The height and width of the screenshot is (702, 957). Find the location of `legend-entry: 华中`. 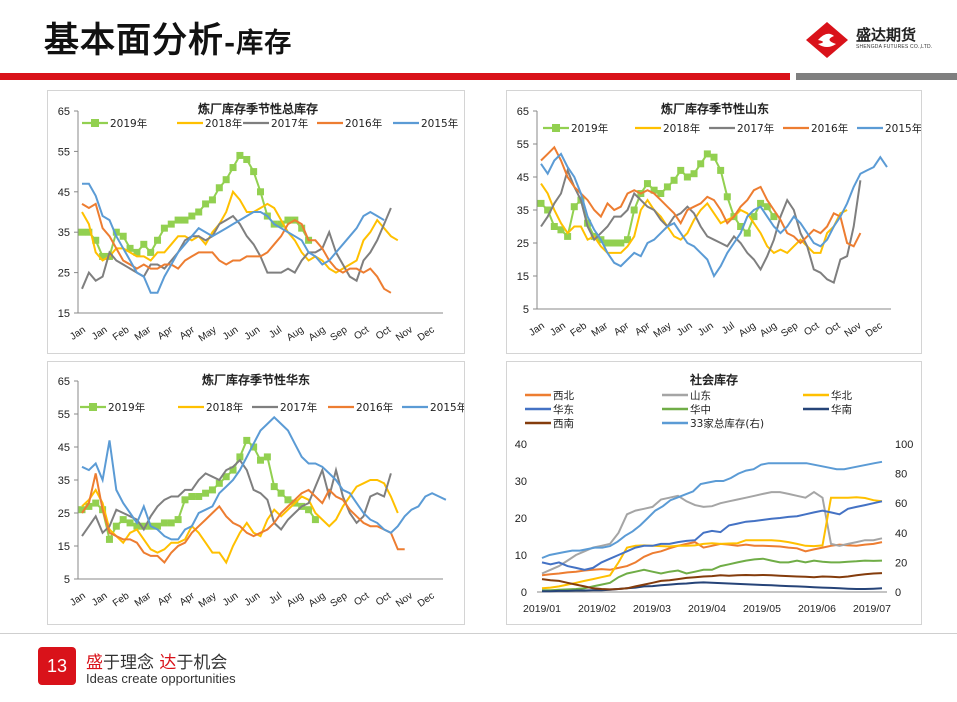

legend-entry: 华中 is located at coordinates (686, 409).